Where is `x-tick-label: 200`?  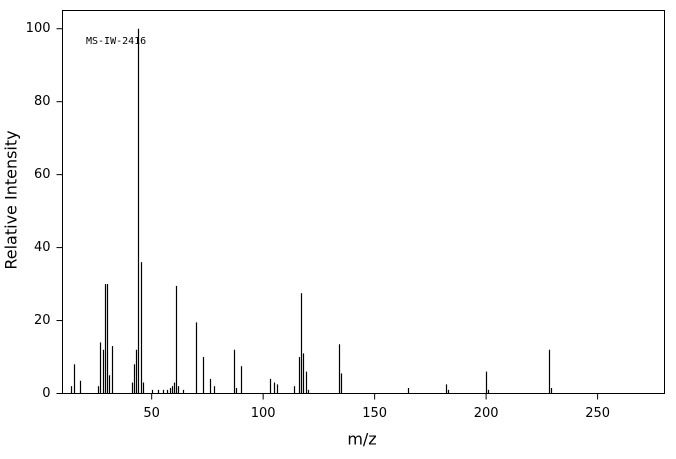
x-tick-label: 200 is located at coordinates (486, 413).